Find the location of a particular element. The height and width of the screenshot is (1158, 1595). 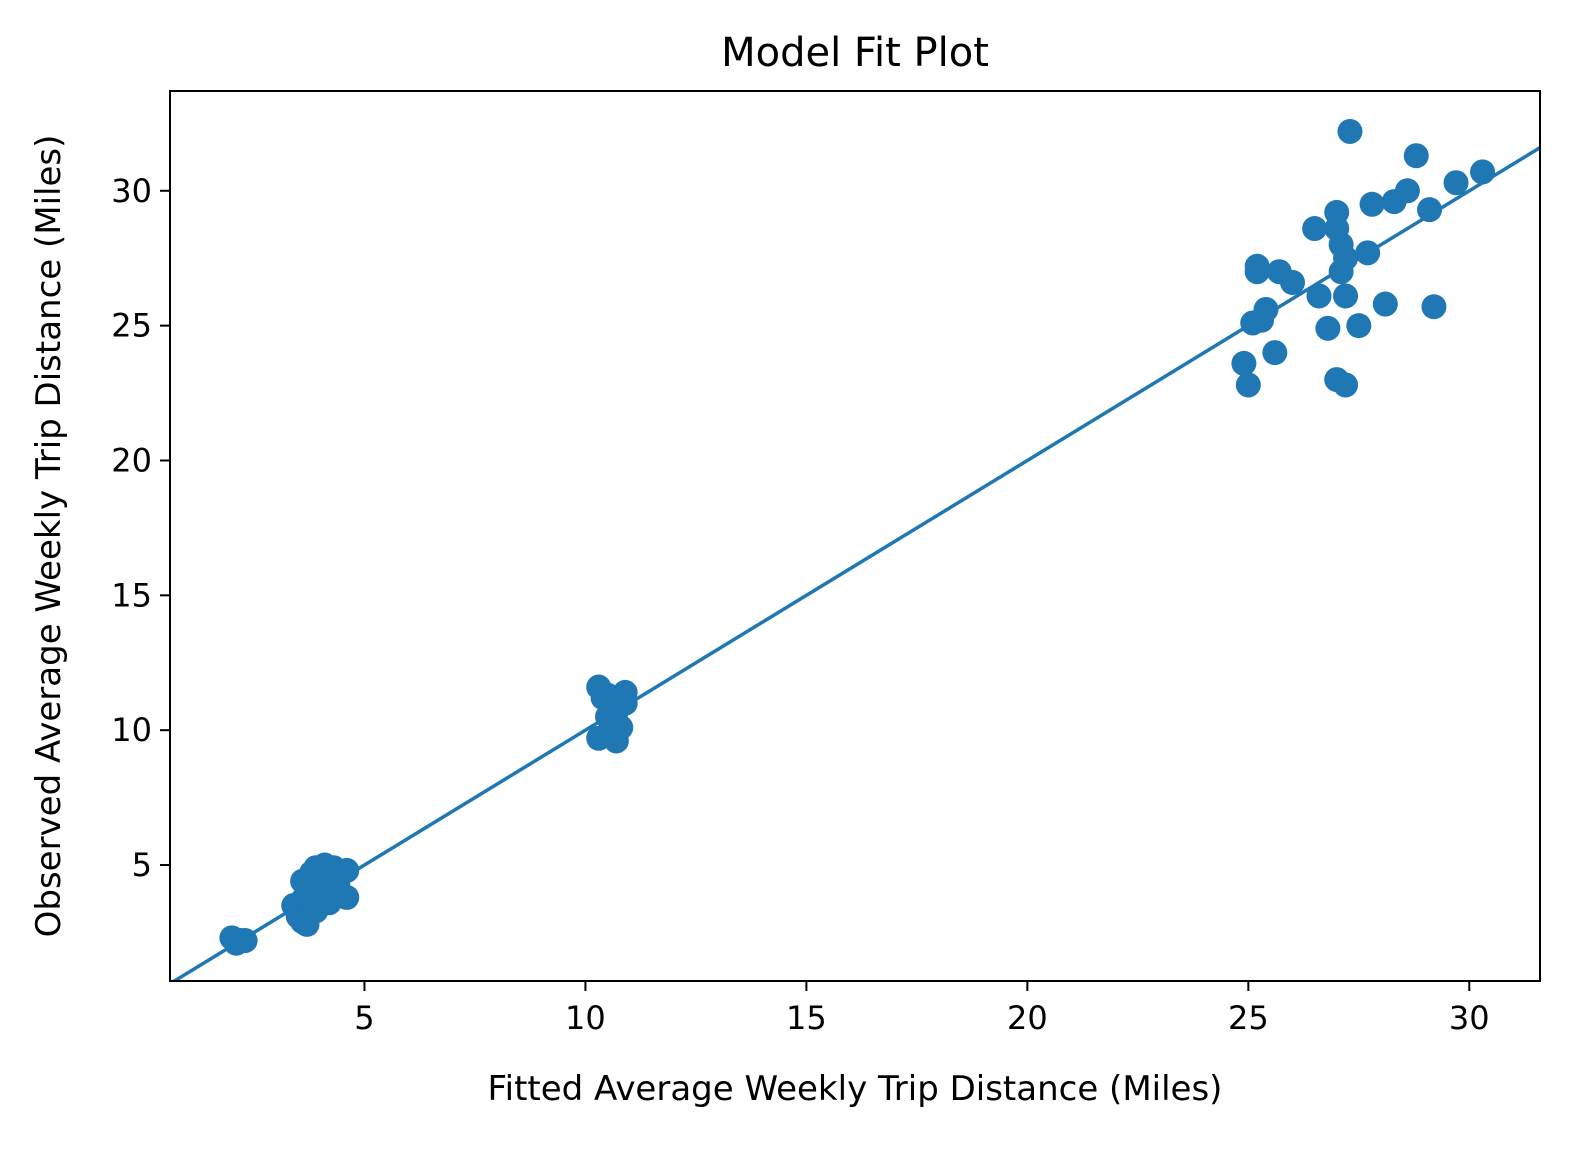

x-tick-label: 10 is located at coordinates (585, 1018).